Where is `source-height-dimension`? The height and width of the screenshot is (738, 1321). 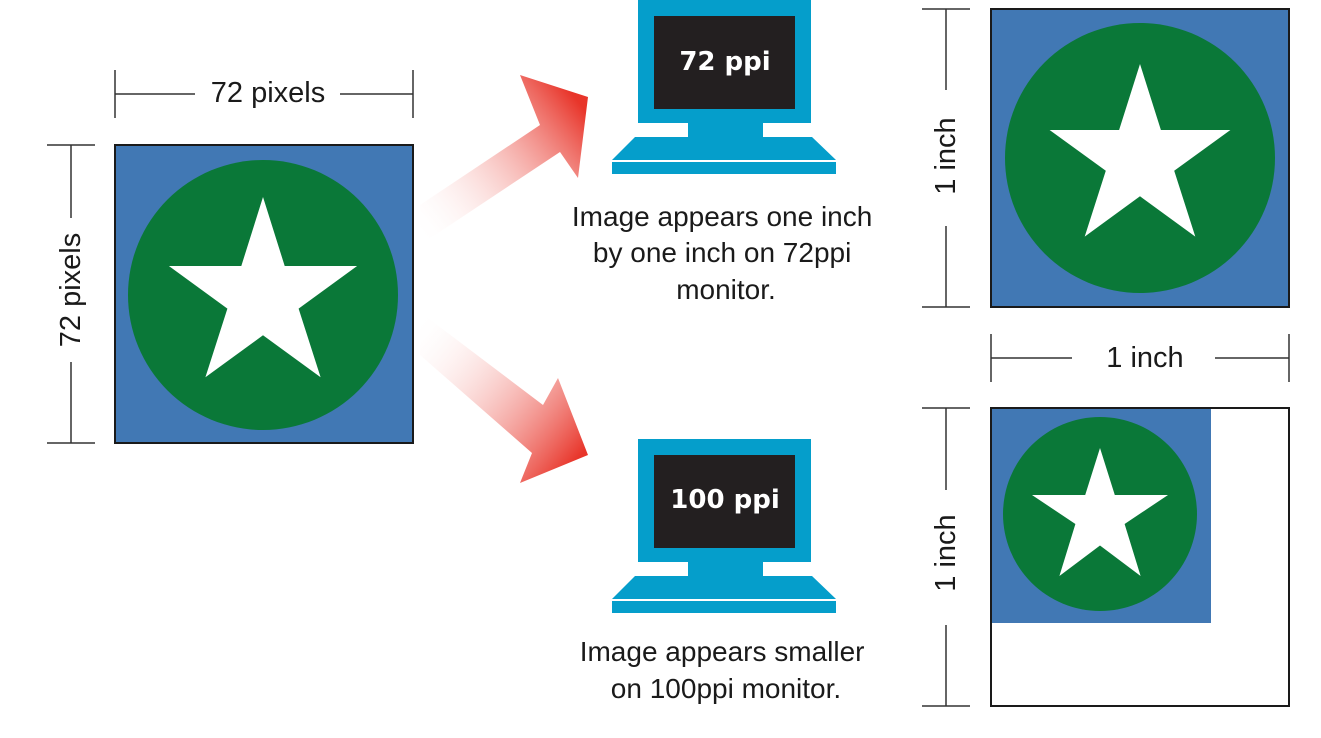 source-height-dimension is located at coordinates (71, 294).